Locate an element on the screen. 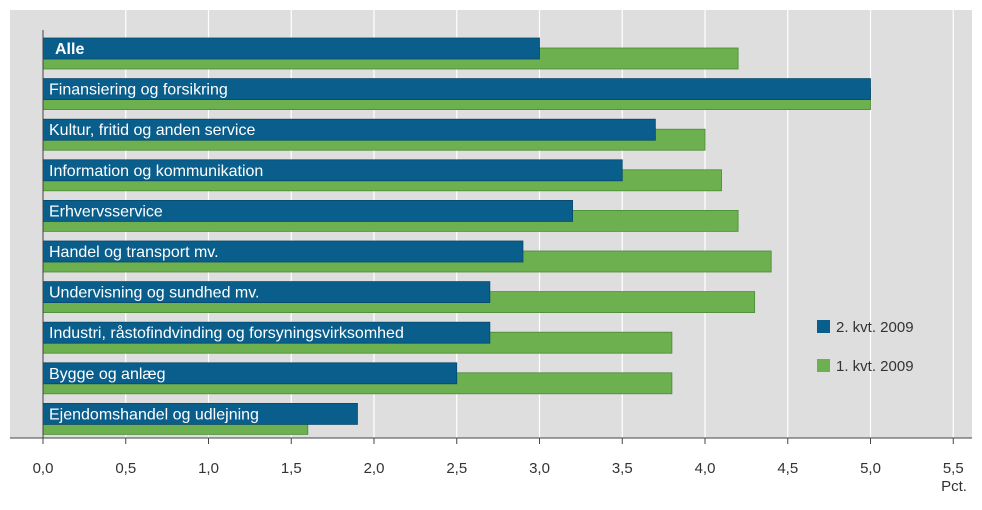 This screenshot has width=982, height=510. legend-swatch-1-kvt-2009 is located at coordinates (823, 365).